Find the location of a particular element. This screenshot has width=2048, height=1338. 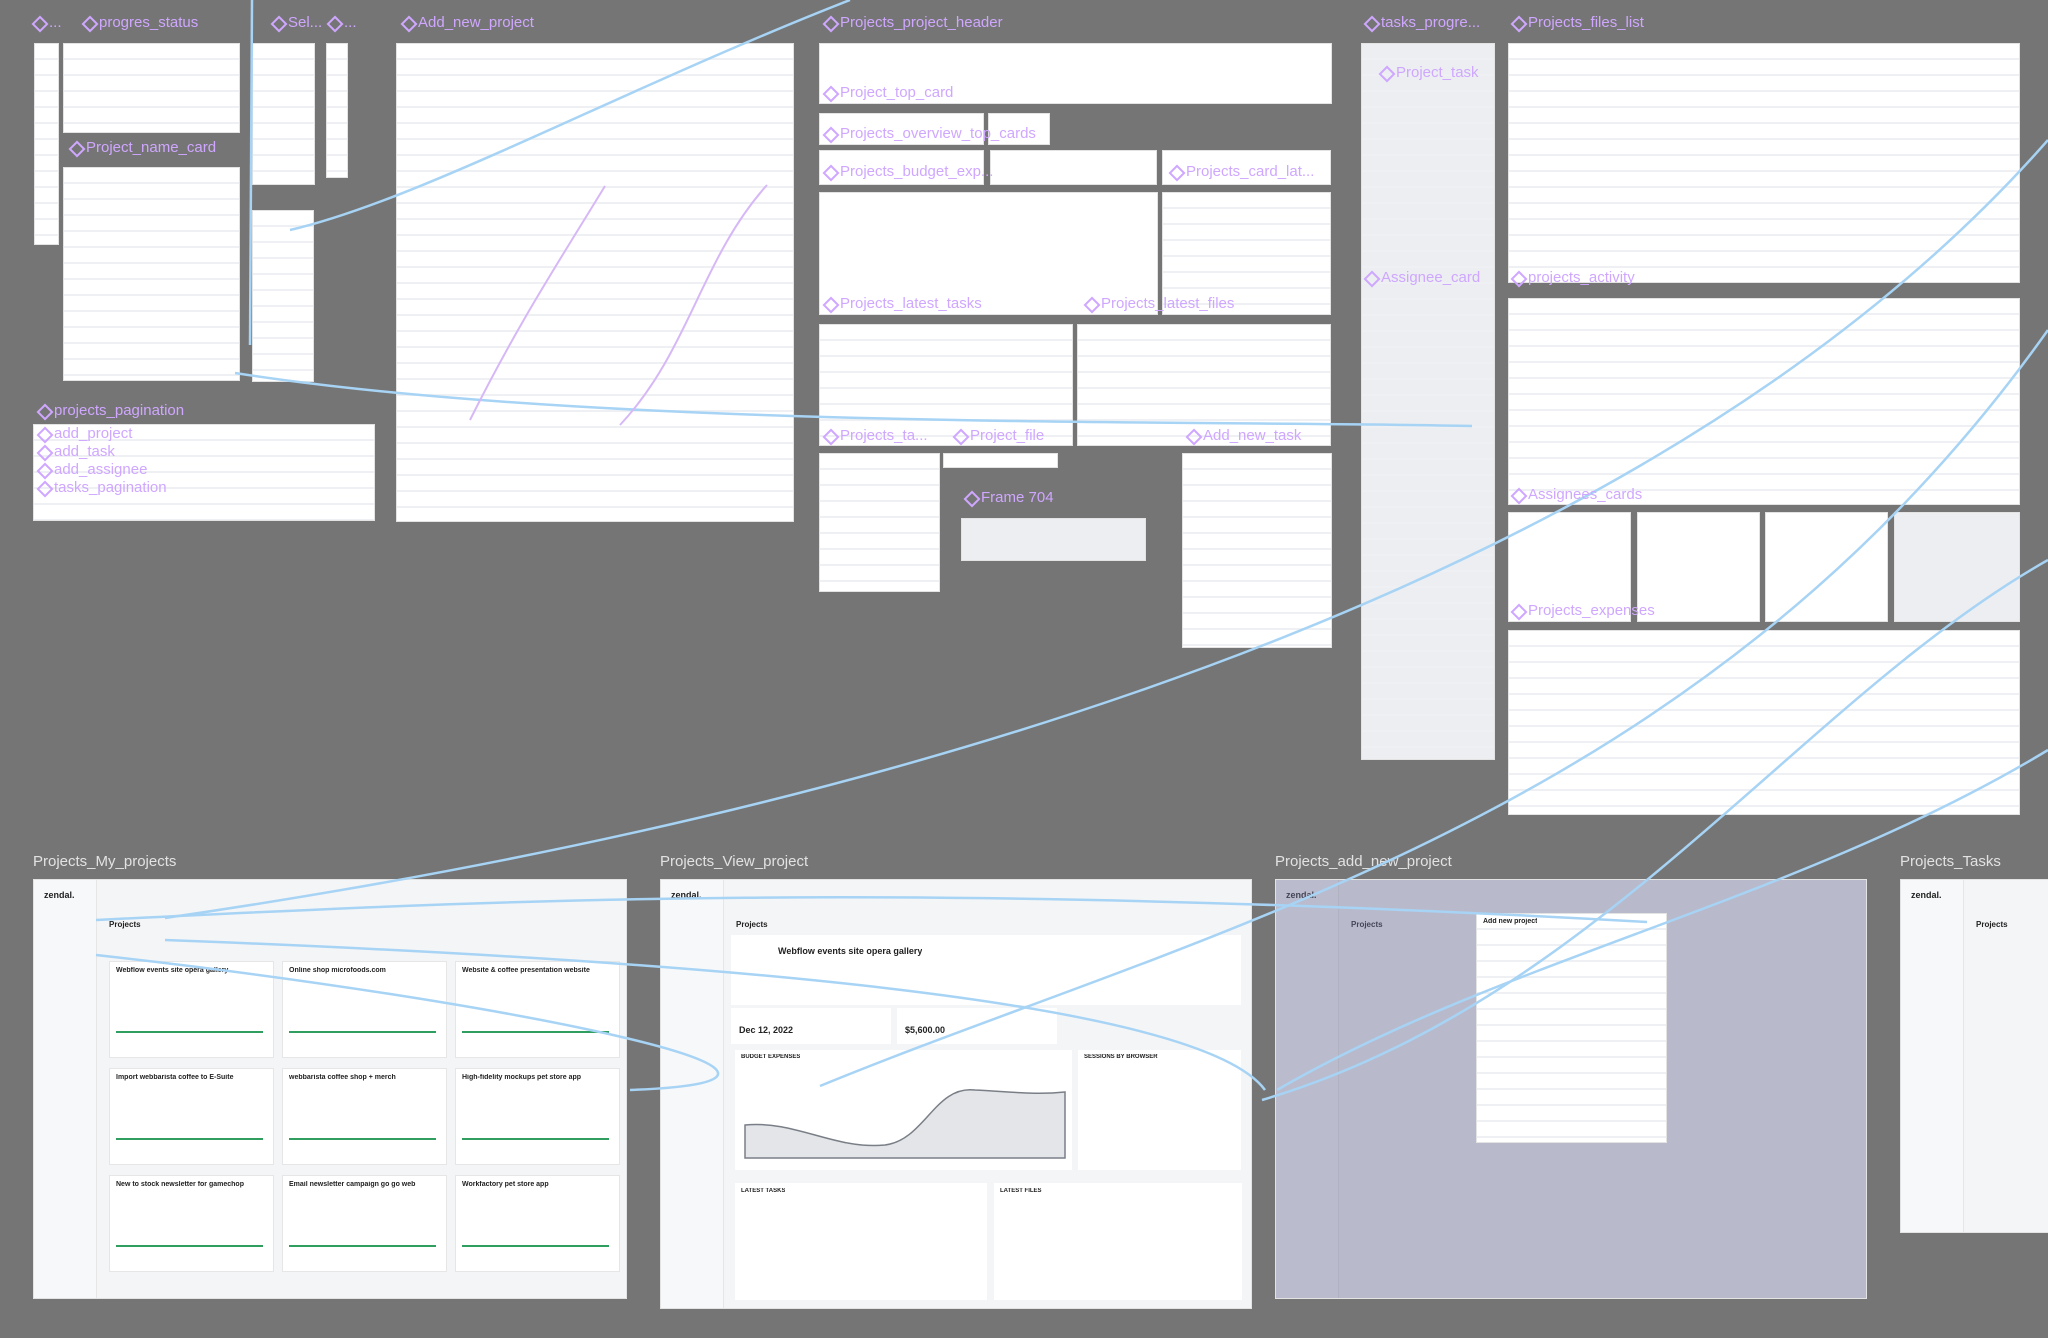

component-label: Project_task is located at coordinates (1428, 72).